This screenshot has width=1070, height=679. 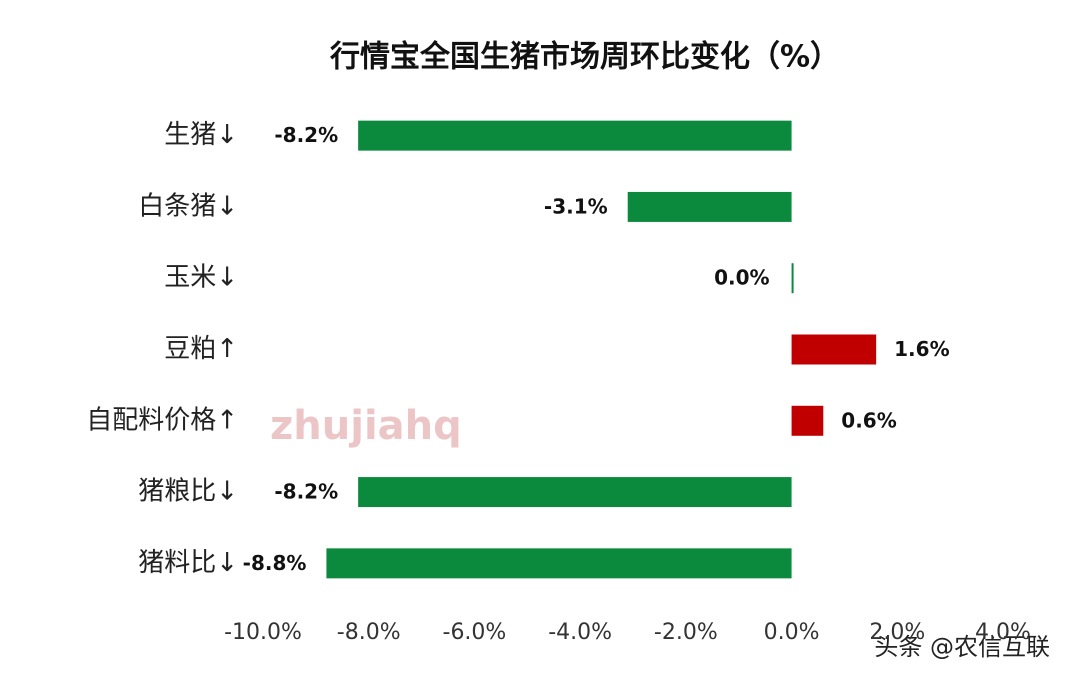 I want to click on x-tick-label: -8.0%, so click(x=369, y=632).